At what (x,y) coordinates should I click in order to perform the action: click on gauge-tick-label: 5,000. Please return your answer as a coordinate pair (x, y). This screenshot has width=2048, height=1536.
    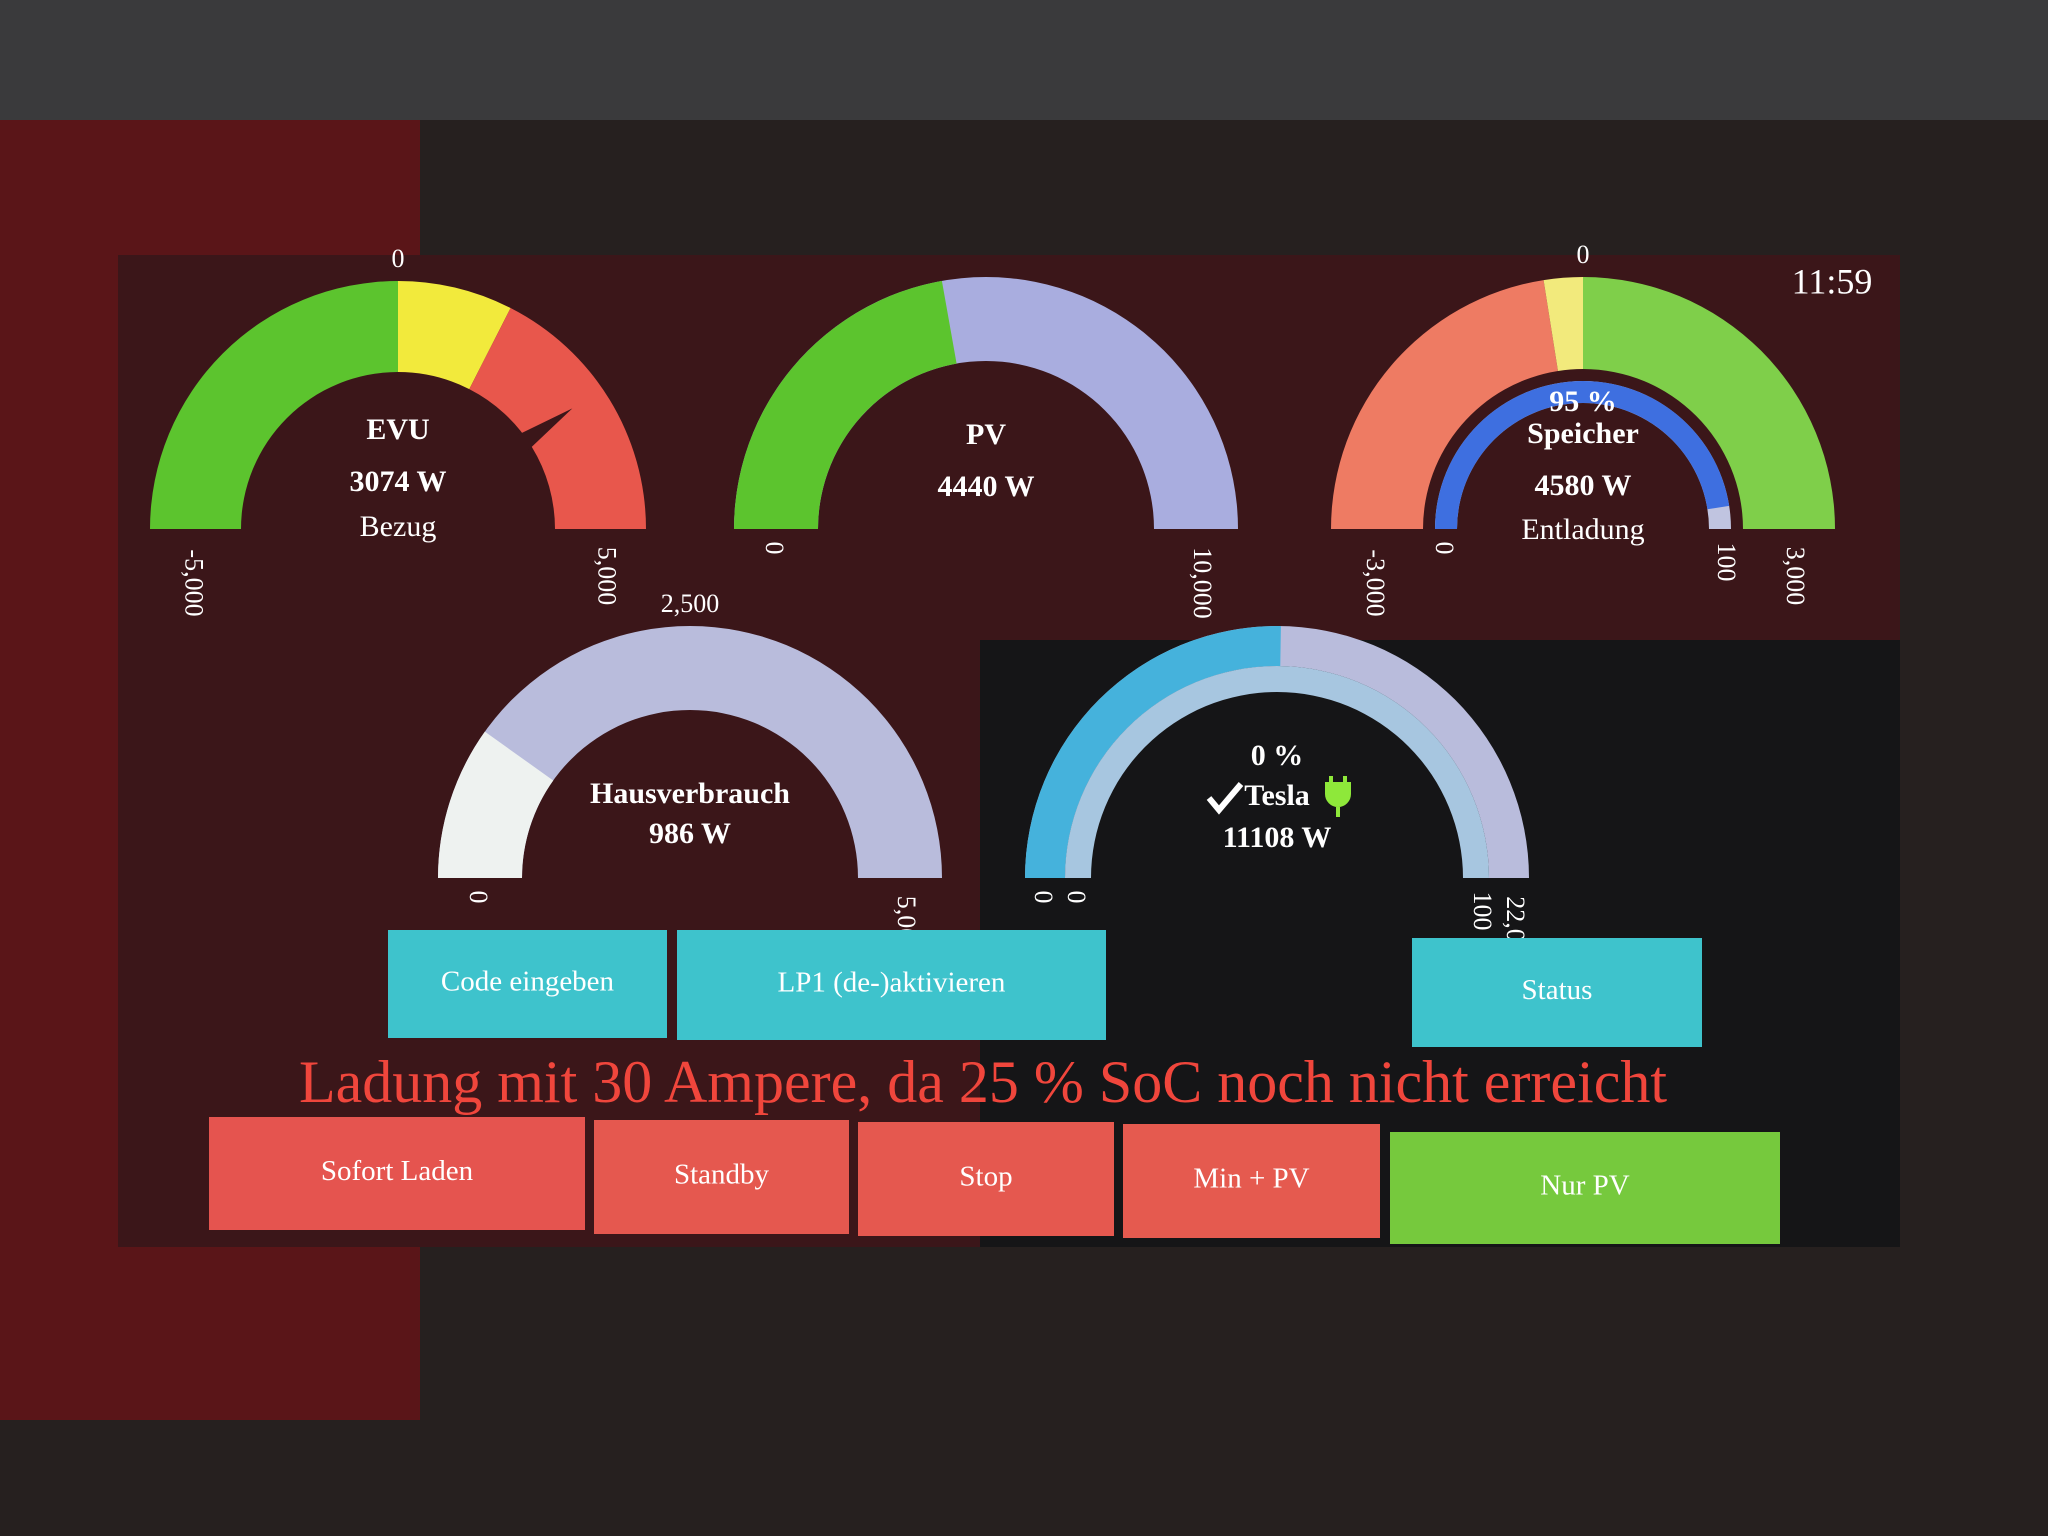
    Looking at the image, I should click on (607, 576).